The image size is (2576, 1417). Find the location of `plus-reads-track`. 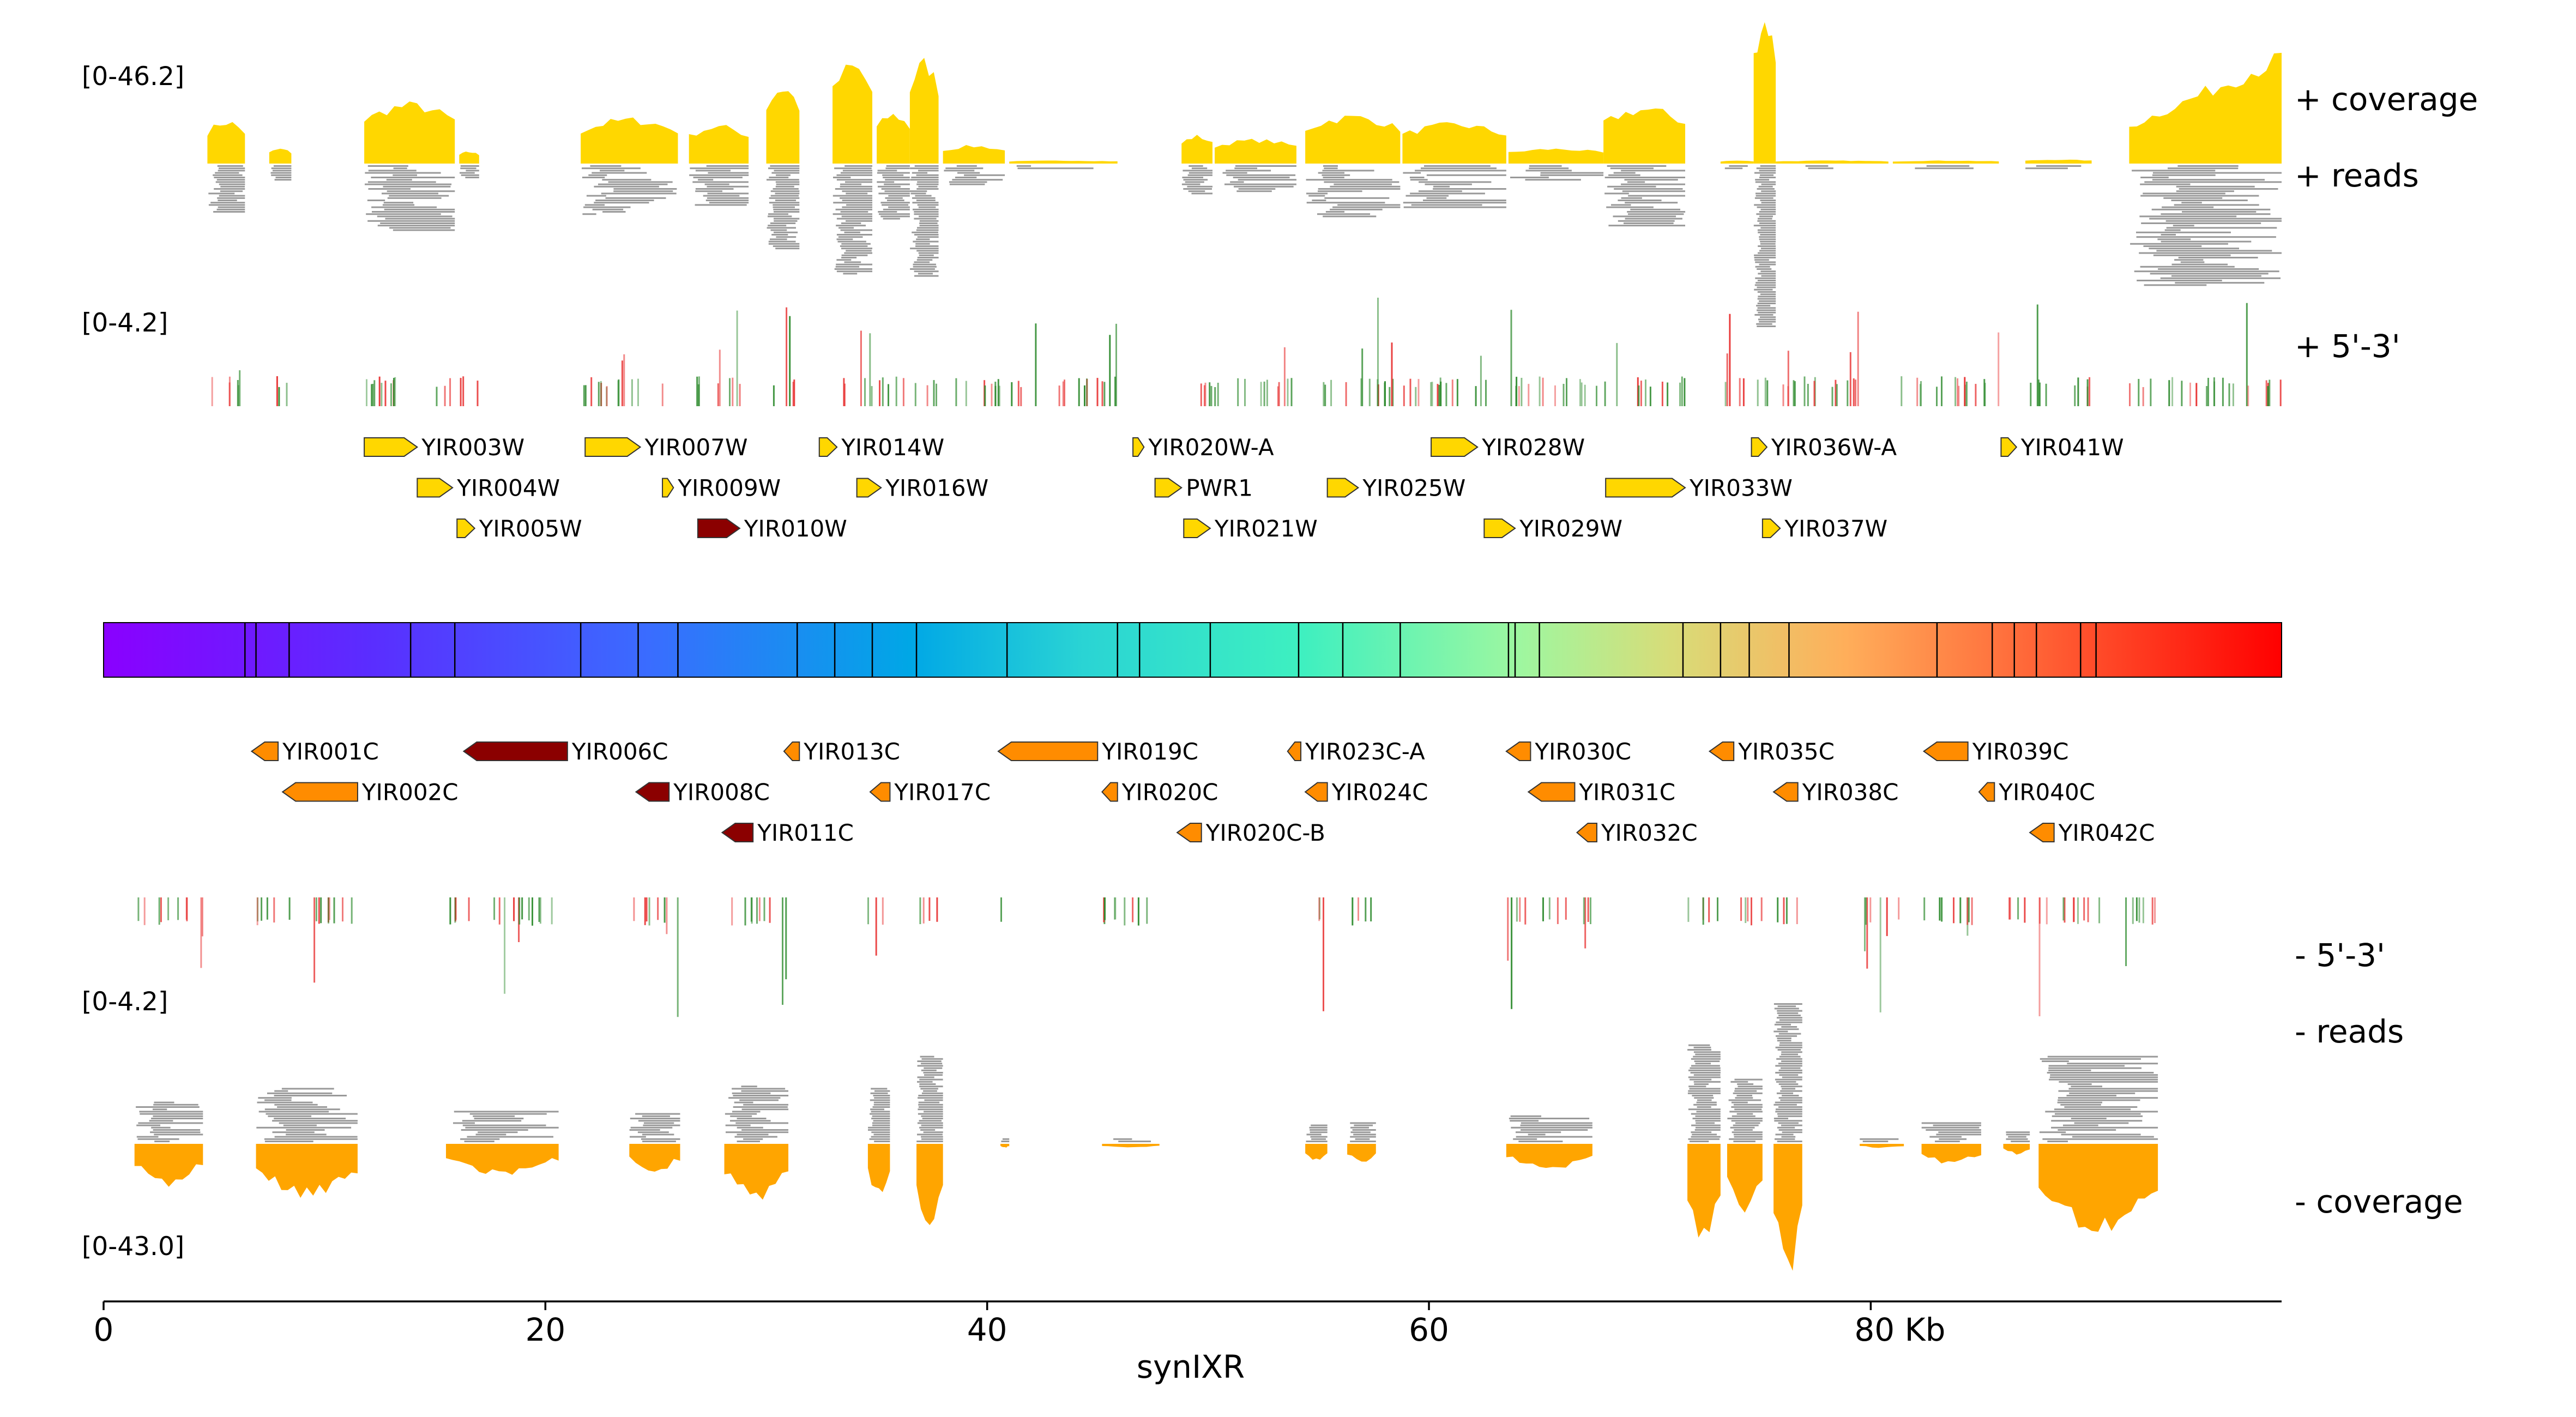

plus-reads-track is located at coordinates (1245, 246).